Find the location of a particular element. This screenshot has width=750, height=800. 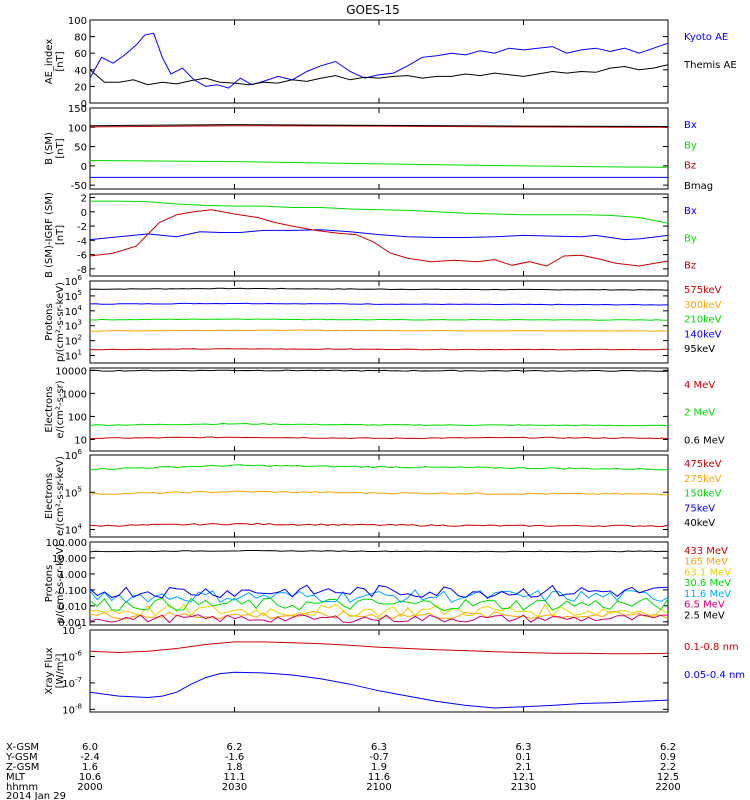

series-line-0-1-0-8-nm is located at coordinates (379, 648).